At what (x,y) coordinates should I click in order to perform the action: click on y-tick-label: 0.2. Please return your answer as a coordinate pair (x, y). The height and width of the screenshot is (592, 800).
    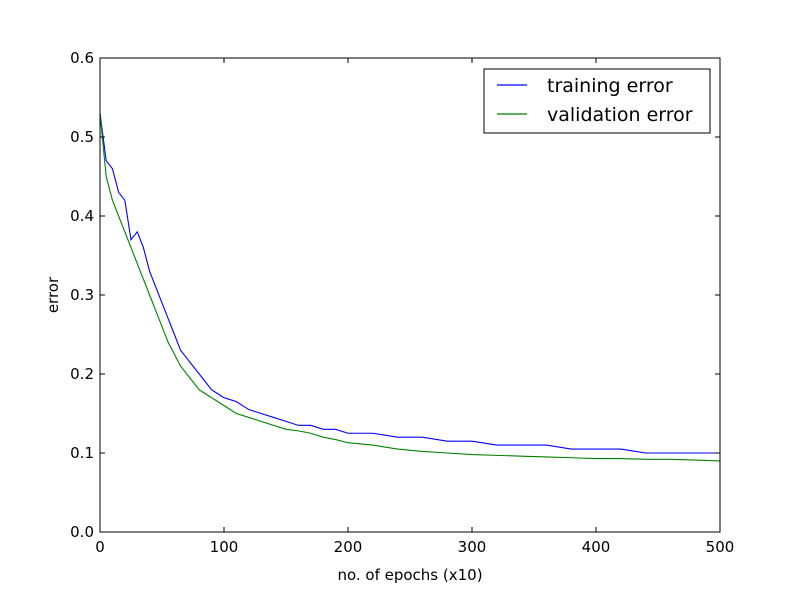
    Looking at the image, I should click on (82, 374).